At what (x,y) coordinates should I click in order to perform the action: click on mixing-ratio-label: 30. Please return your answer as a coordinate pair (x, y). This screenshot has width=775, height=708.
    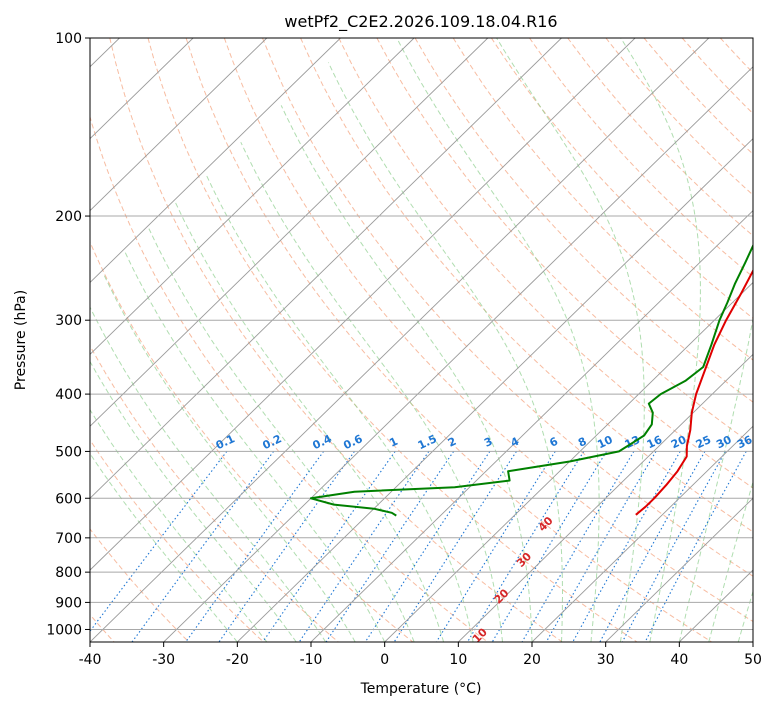
    Looking at the image, I should click on (724, 442).